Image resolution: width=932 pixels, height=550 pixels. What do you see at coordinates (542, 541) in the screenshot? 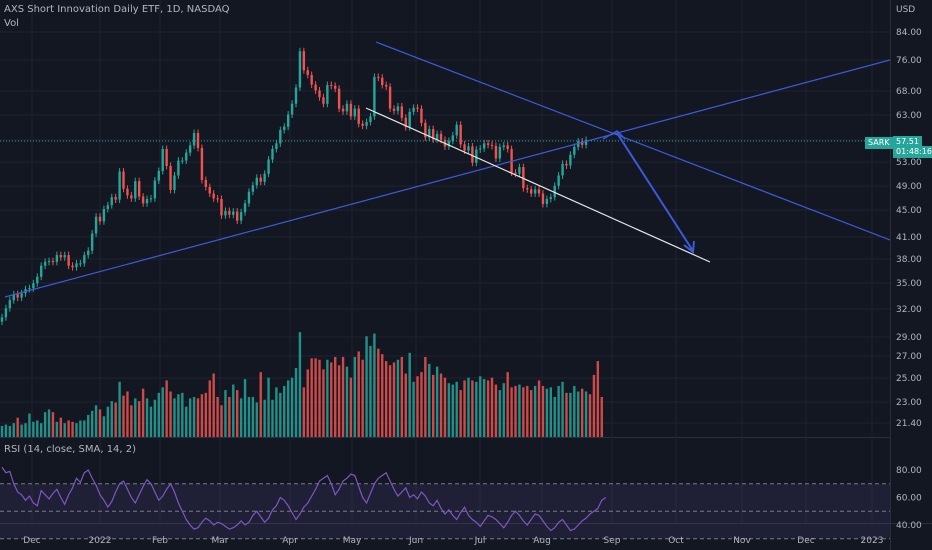
I see `time-tick-label: Aug` at bounding box center [542, 541].